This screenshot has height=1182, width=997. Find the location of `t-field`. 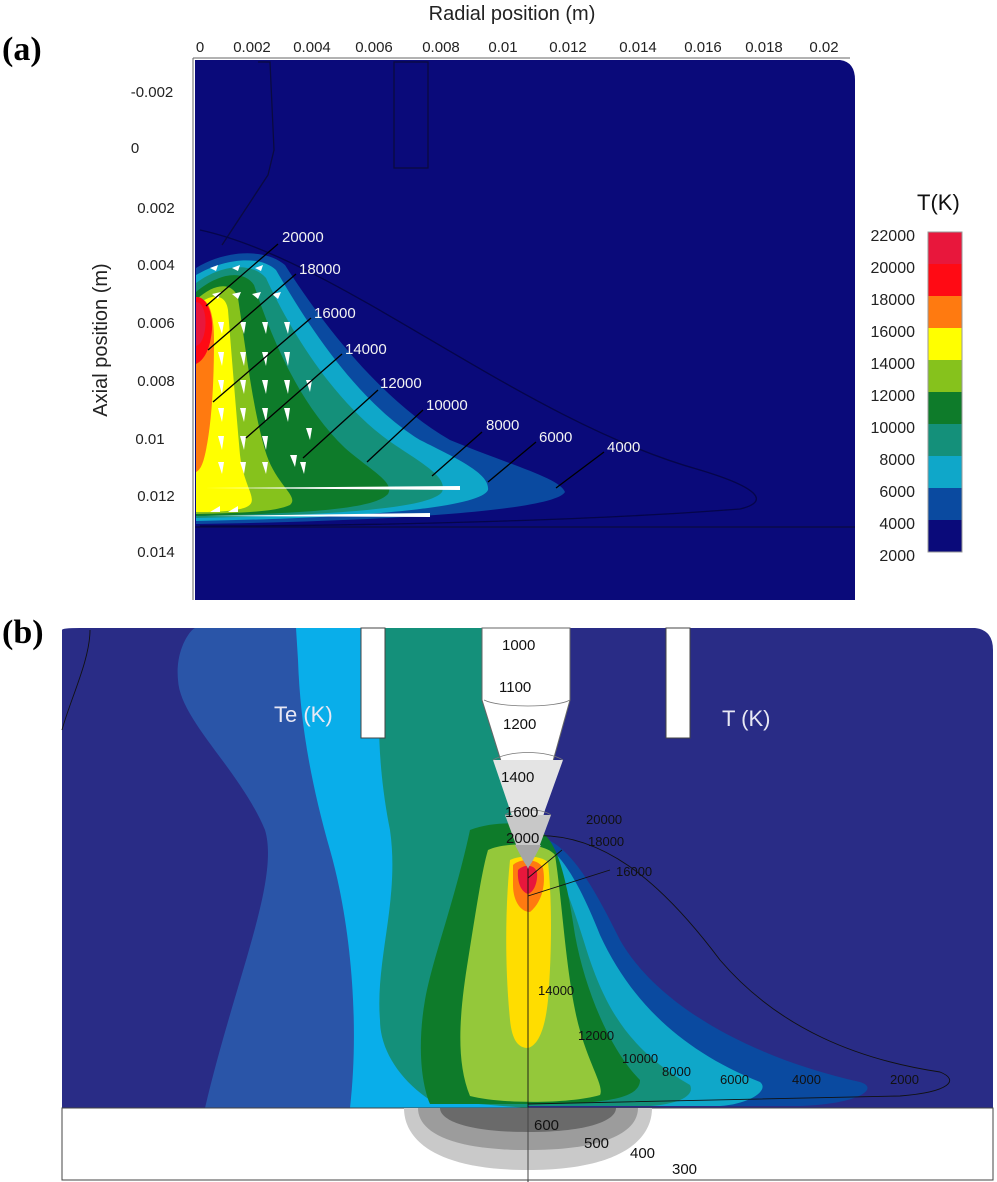

t-field is located at coordinates (644, 964).